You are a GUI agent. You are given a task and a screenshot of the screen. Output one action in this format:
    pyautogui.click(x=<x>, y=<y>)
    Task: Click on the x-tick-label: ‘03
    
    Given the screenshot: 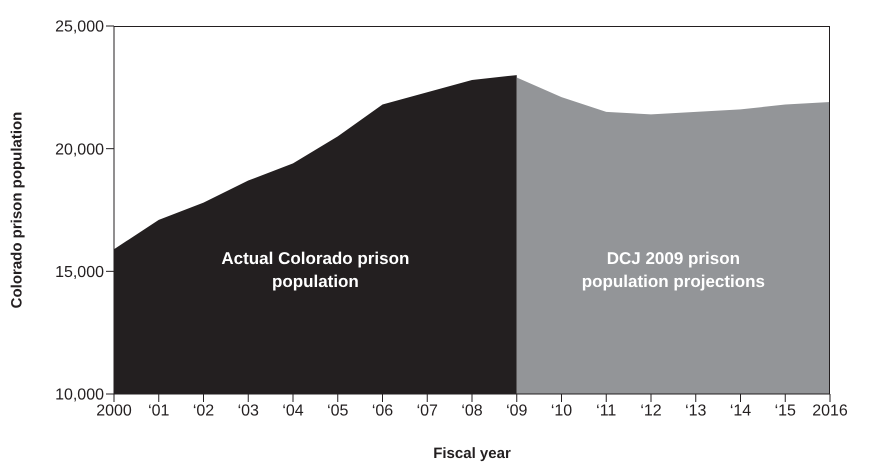 What is the action you would take?
    pyautogui.click(x=249, y=411)
    